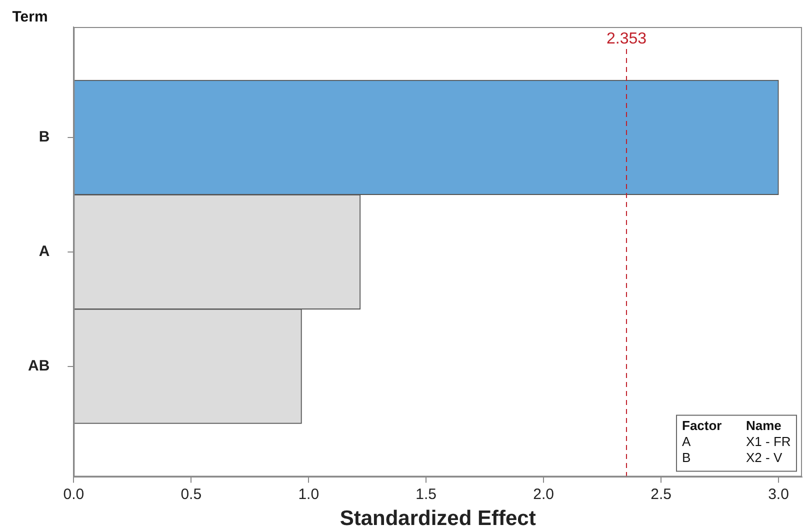 The height and width of the screenshot is (532, 808). I want to click on y-tick-label: B, so click(44, 137).